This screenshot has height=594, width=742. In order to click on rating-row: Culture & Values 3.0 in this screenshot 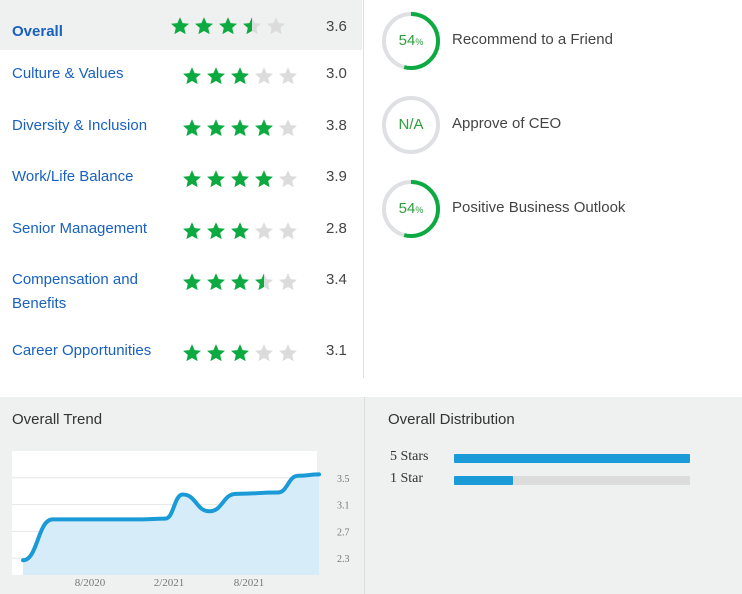, I will do `click(181, 82)`.